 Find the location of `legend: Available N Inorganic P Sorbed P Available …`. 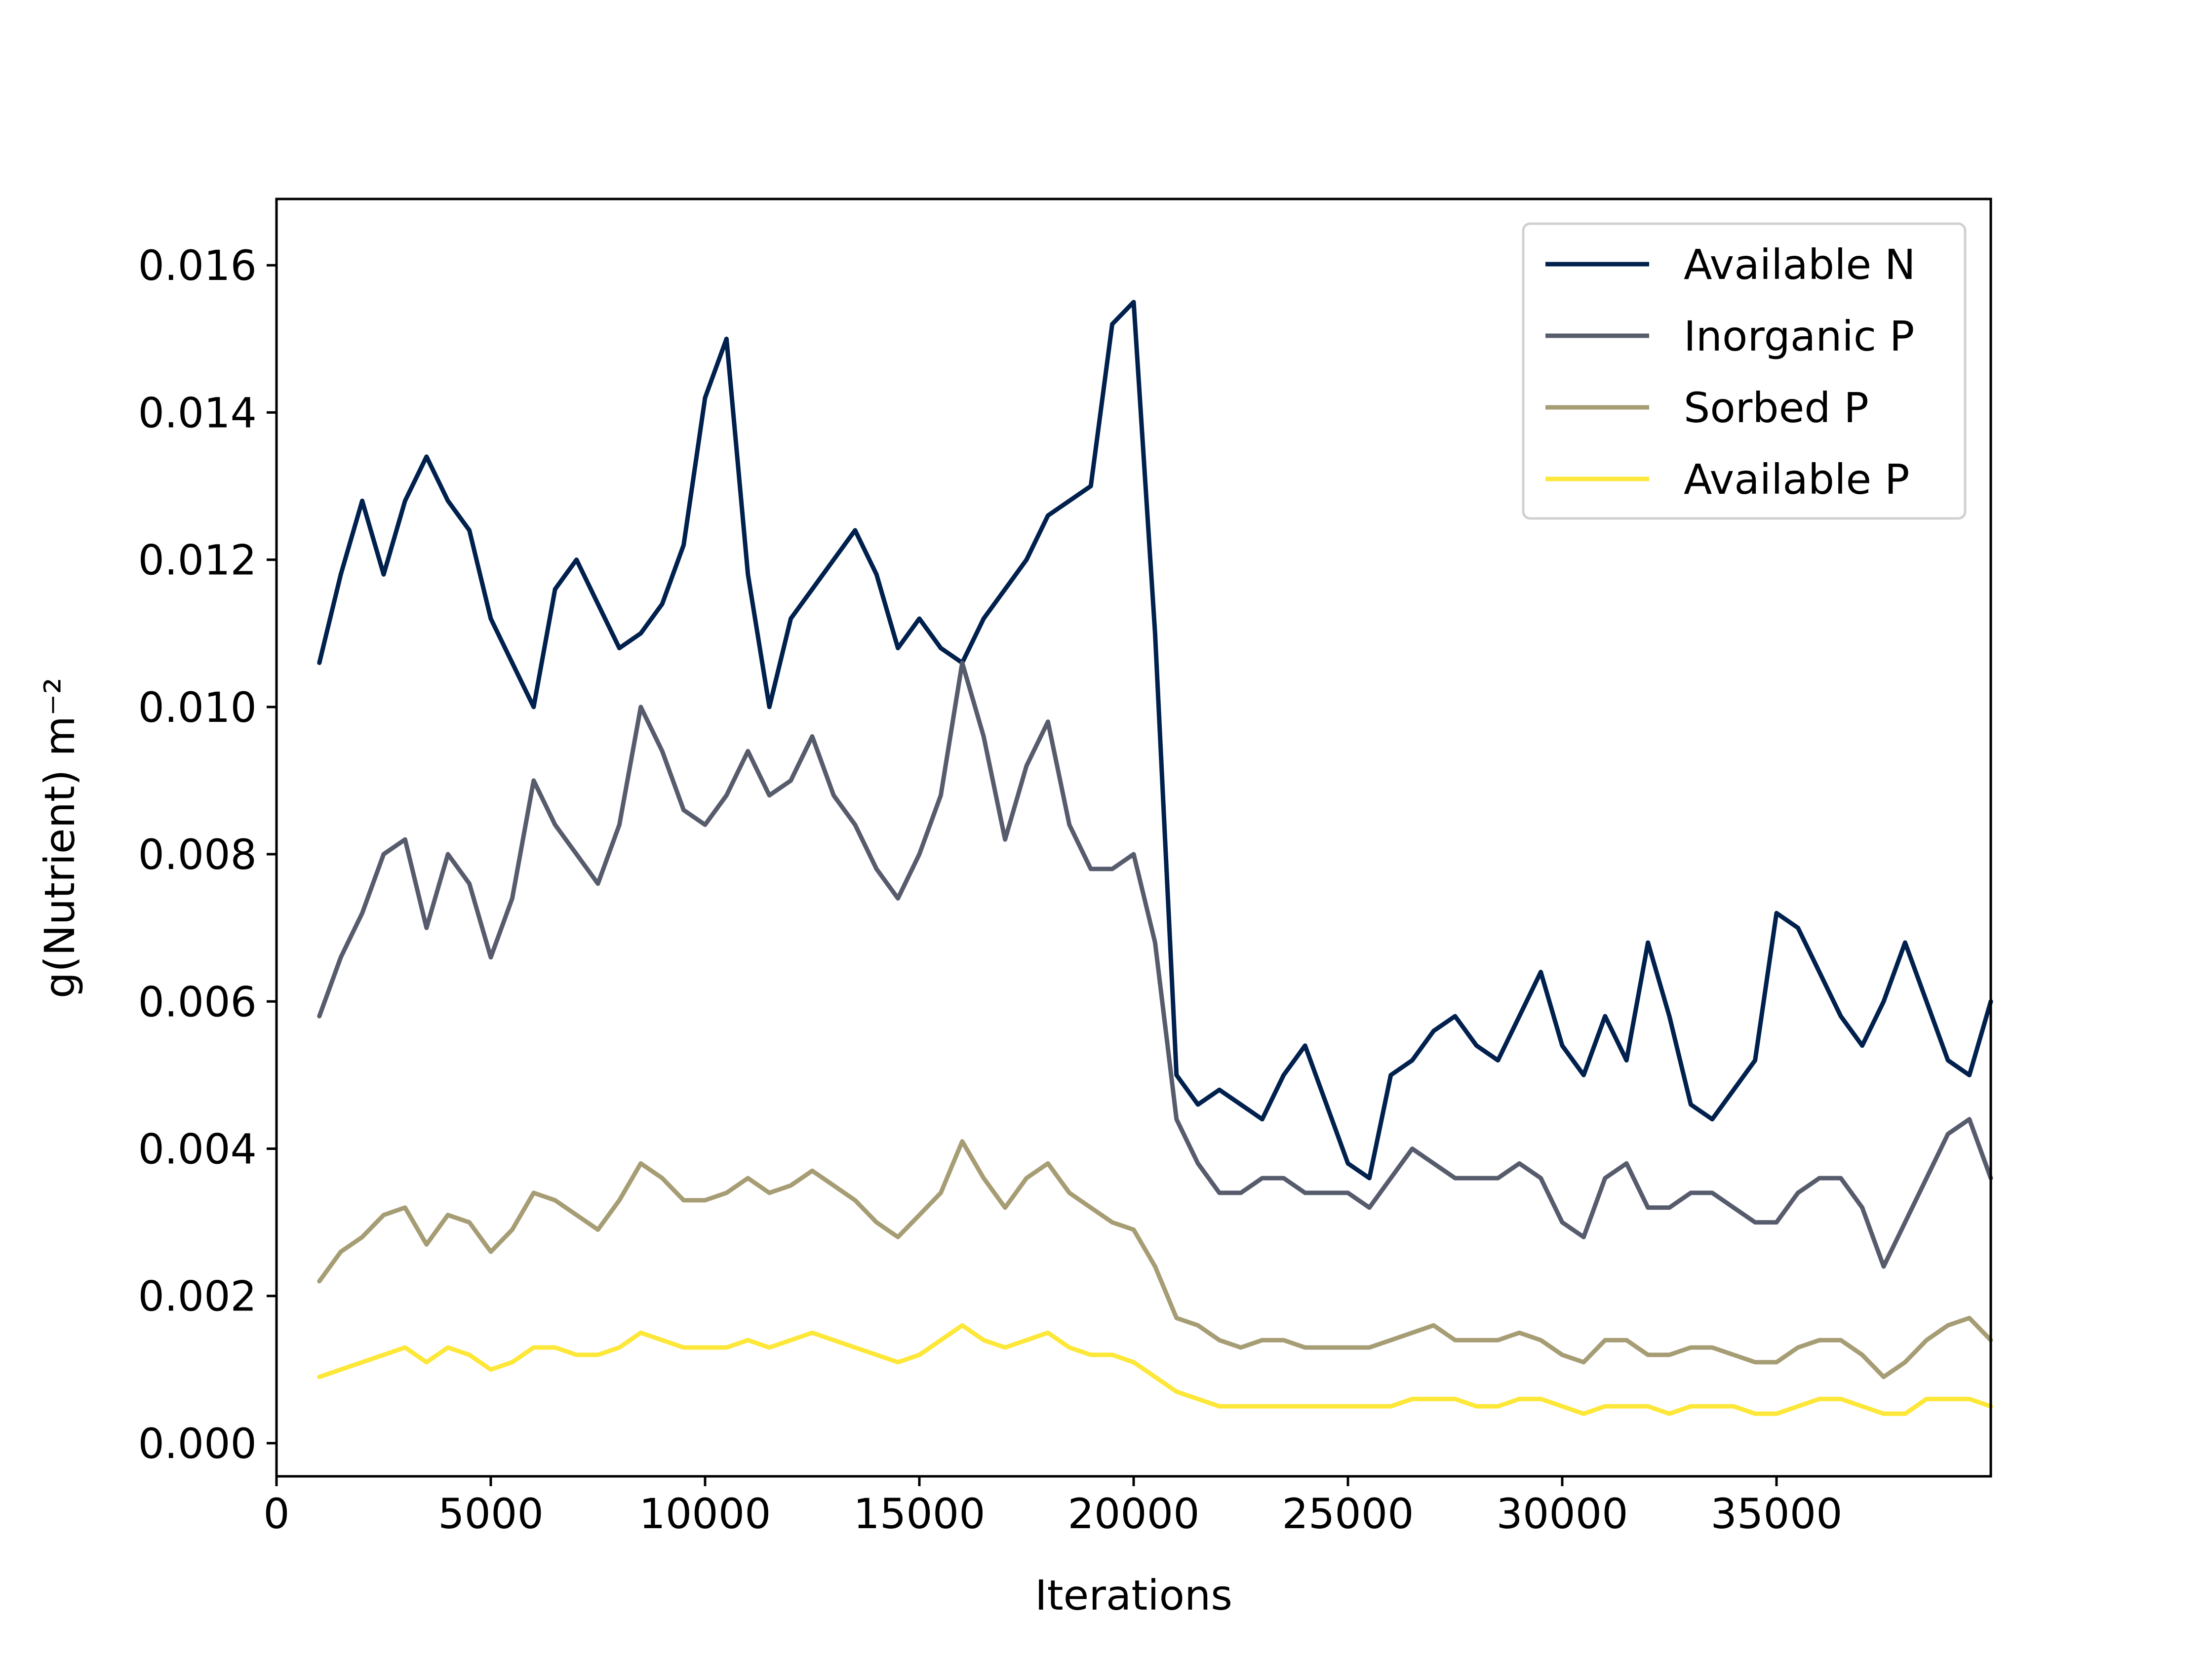

legend: Available N Inorganic P Sorbed P Available … is located at coordinates (1745, 371).